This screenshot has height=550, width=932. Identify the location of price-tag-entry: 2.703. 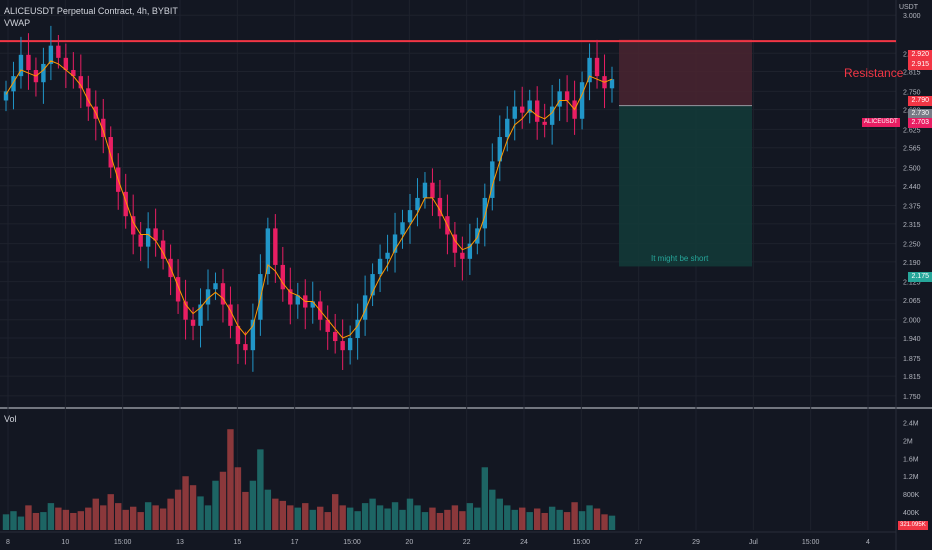
(920, 123).